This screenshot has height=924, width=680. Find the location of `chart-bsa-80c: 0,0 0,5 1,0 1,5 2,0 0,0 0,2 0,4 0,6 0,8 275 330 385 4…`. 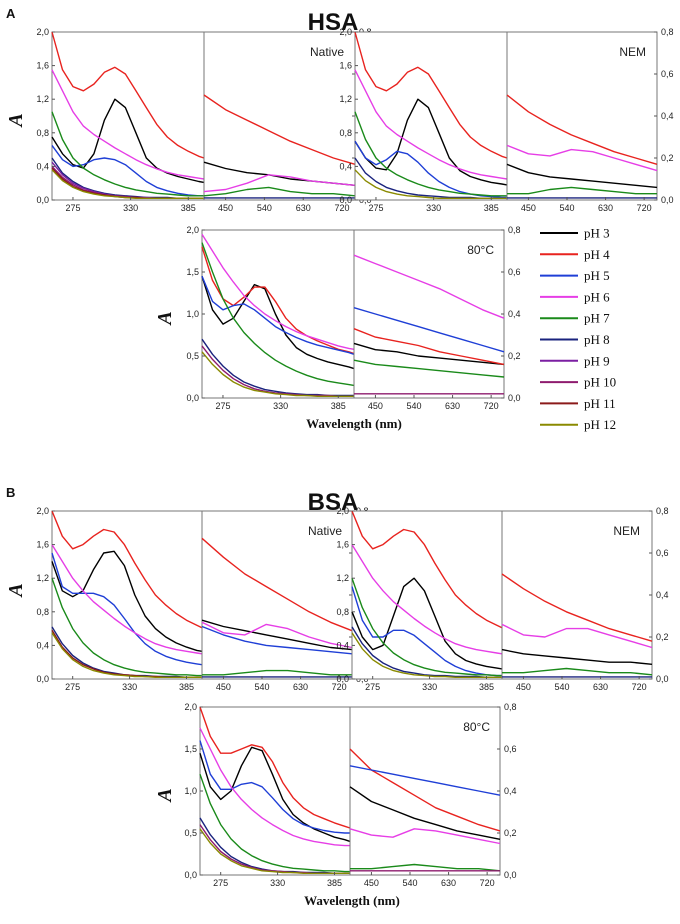

chart-bsa-80c: 0,0 0,5 1,0 1,5 2,0 0,0 0,2 0,4 0,6 0,8 275 330 385 4… is located at coordinates (350, 795).